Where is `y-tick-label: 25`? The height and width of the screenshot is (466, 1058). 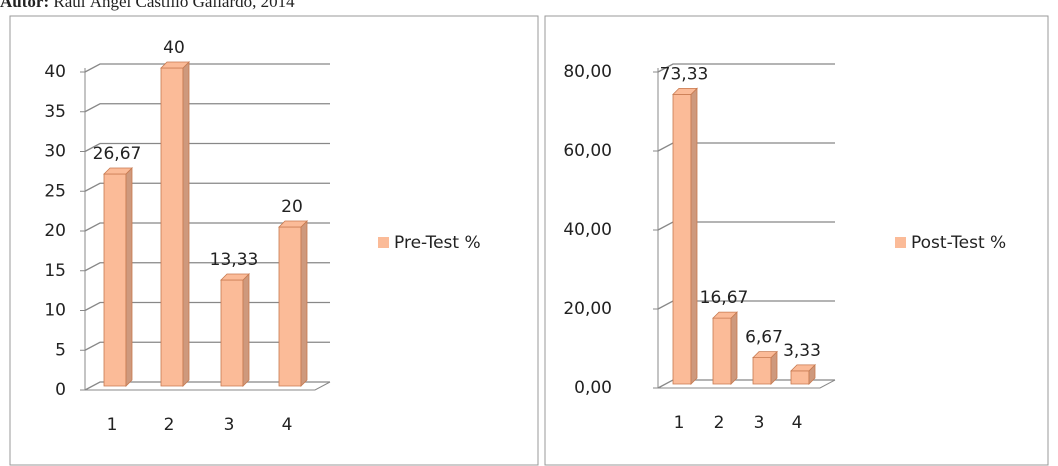 y-tick-label: 25 is located at coordinates (55, 191).